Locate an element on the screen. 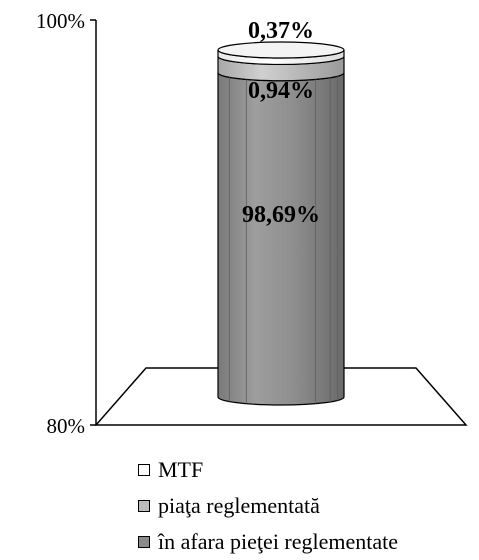 Image resolution: width=479 pixels, height=560 pixels. legend-swatch-mtf is located at coordinates (144, 470).